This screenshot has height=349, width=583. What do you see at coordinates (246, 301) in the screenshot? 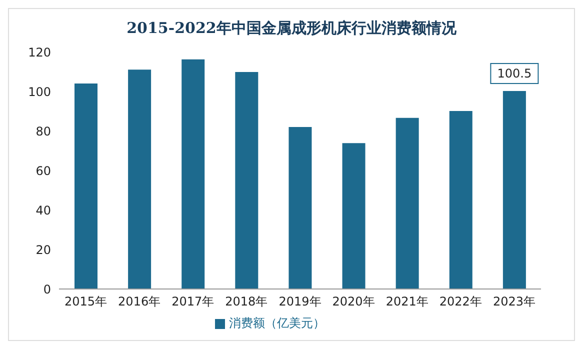
I see `x-tick-label: 2018年` at bounding box center [246, 301].